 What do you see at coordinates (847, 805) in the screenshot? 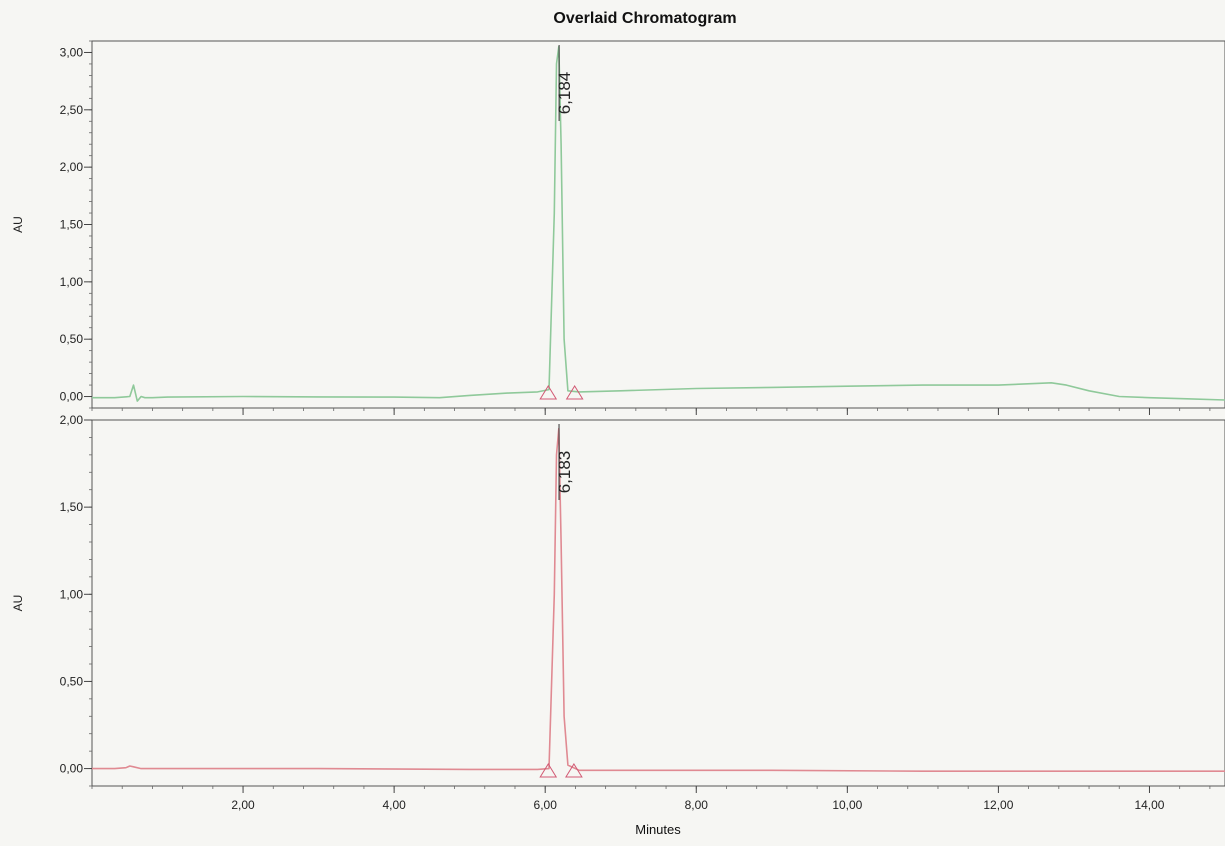
I see `x-tick-label: 10,00` at bounding box center [847, 805].